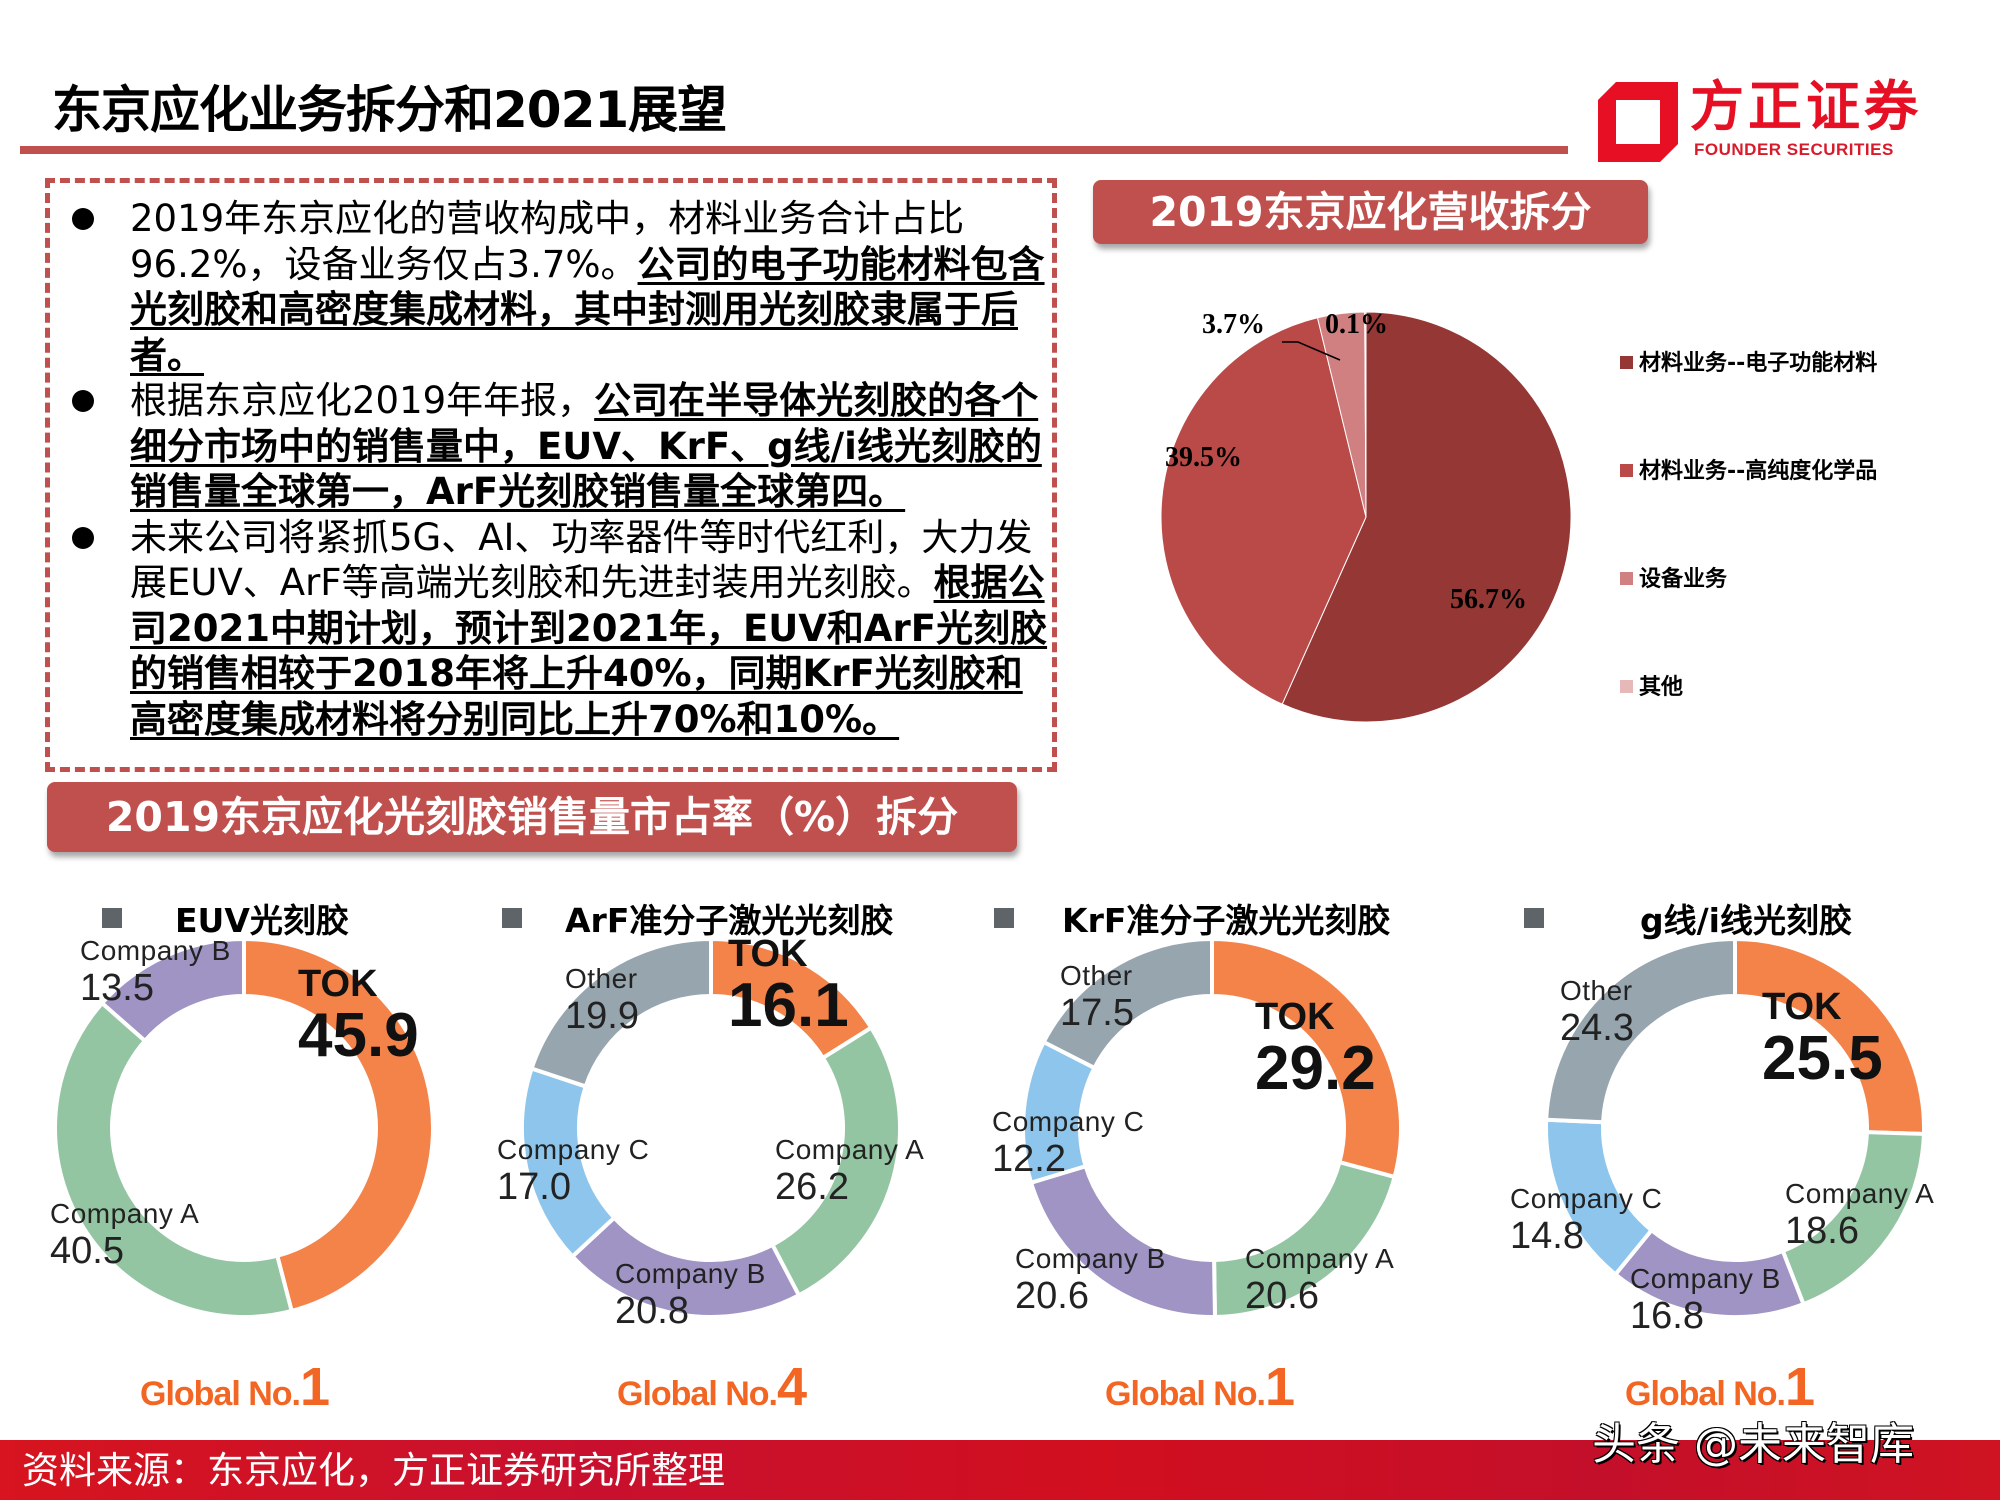 This screenshot has height=1500, width=2000. What do you see at coordinates (389, 110) in the screenshot?
I see `page-title: 东京应化业务拆分和2021展望` at bounding box center [389, 110].